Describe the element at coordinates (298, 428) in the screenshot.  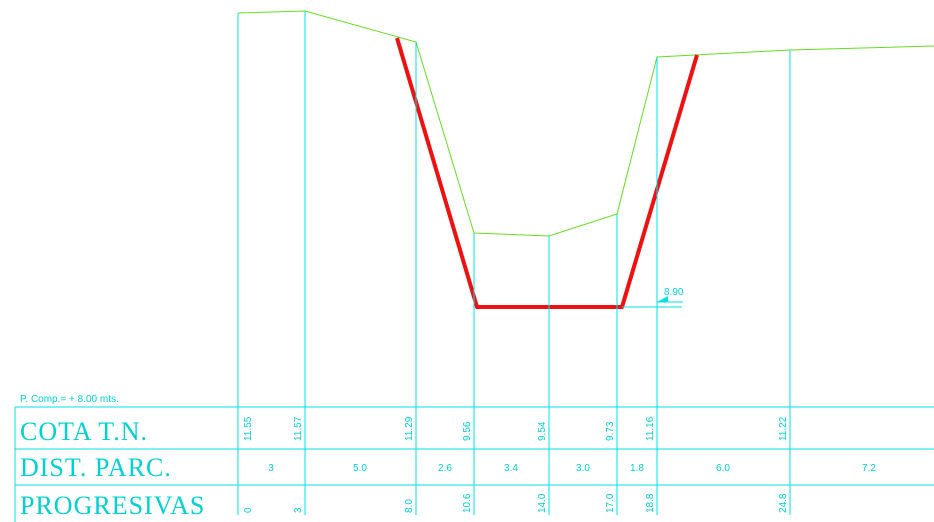
I see `cota-value: 11.57` at that location.